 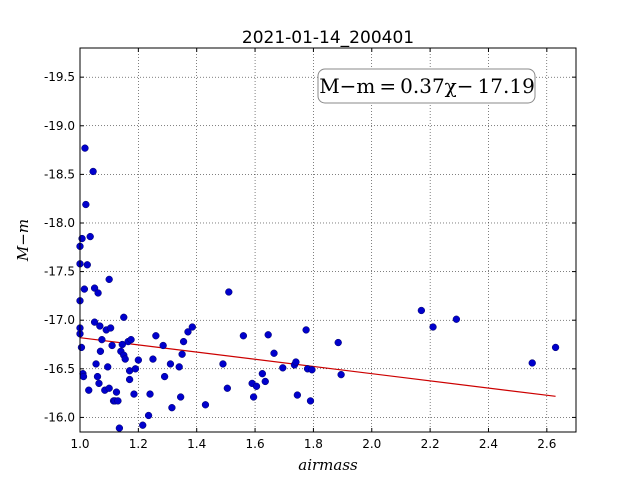 I want to click on x-tick-label: 1.6, so click(x=255, y=444).